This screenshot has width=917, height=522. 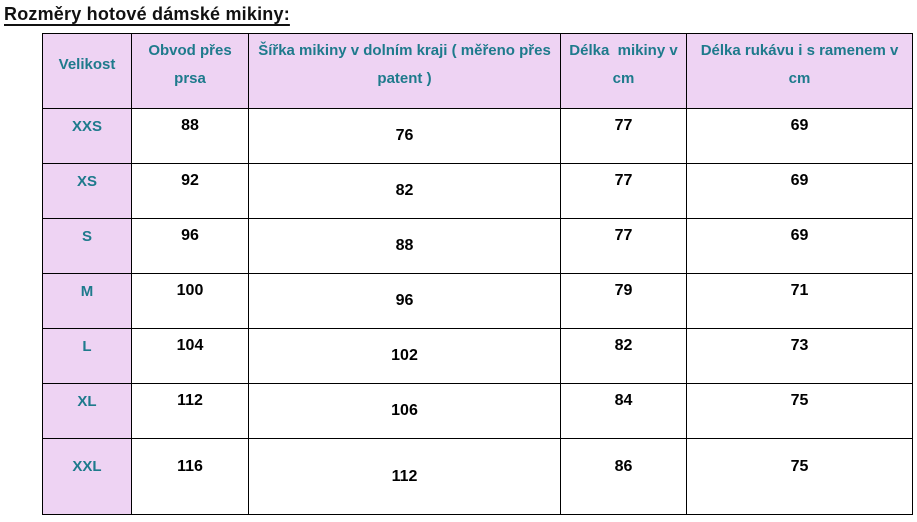 I want to click on bottom-width-cell: 76, so click(x=404, y=136).